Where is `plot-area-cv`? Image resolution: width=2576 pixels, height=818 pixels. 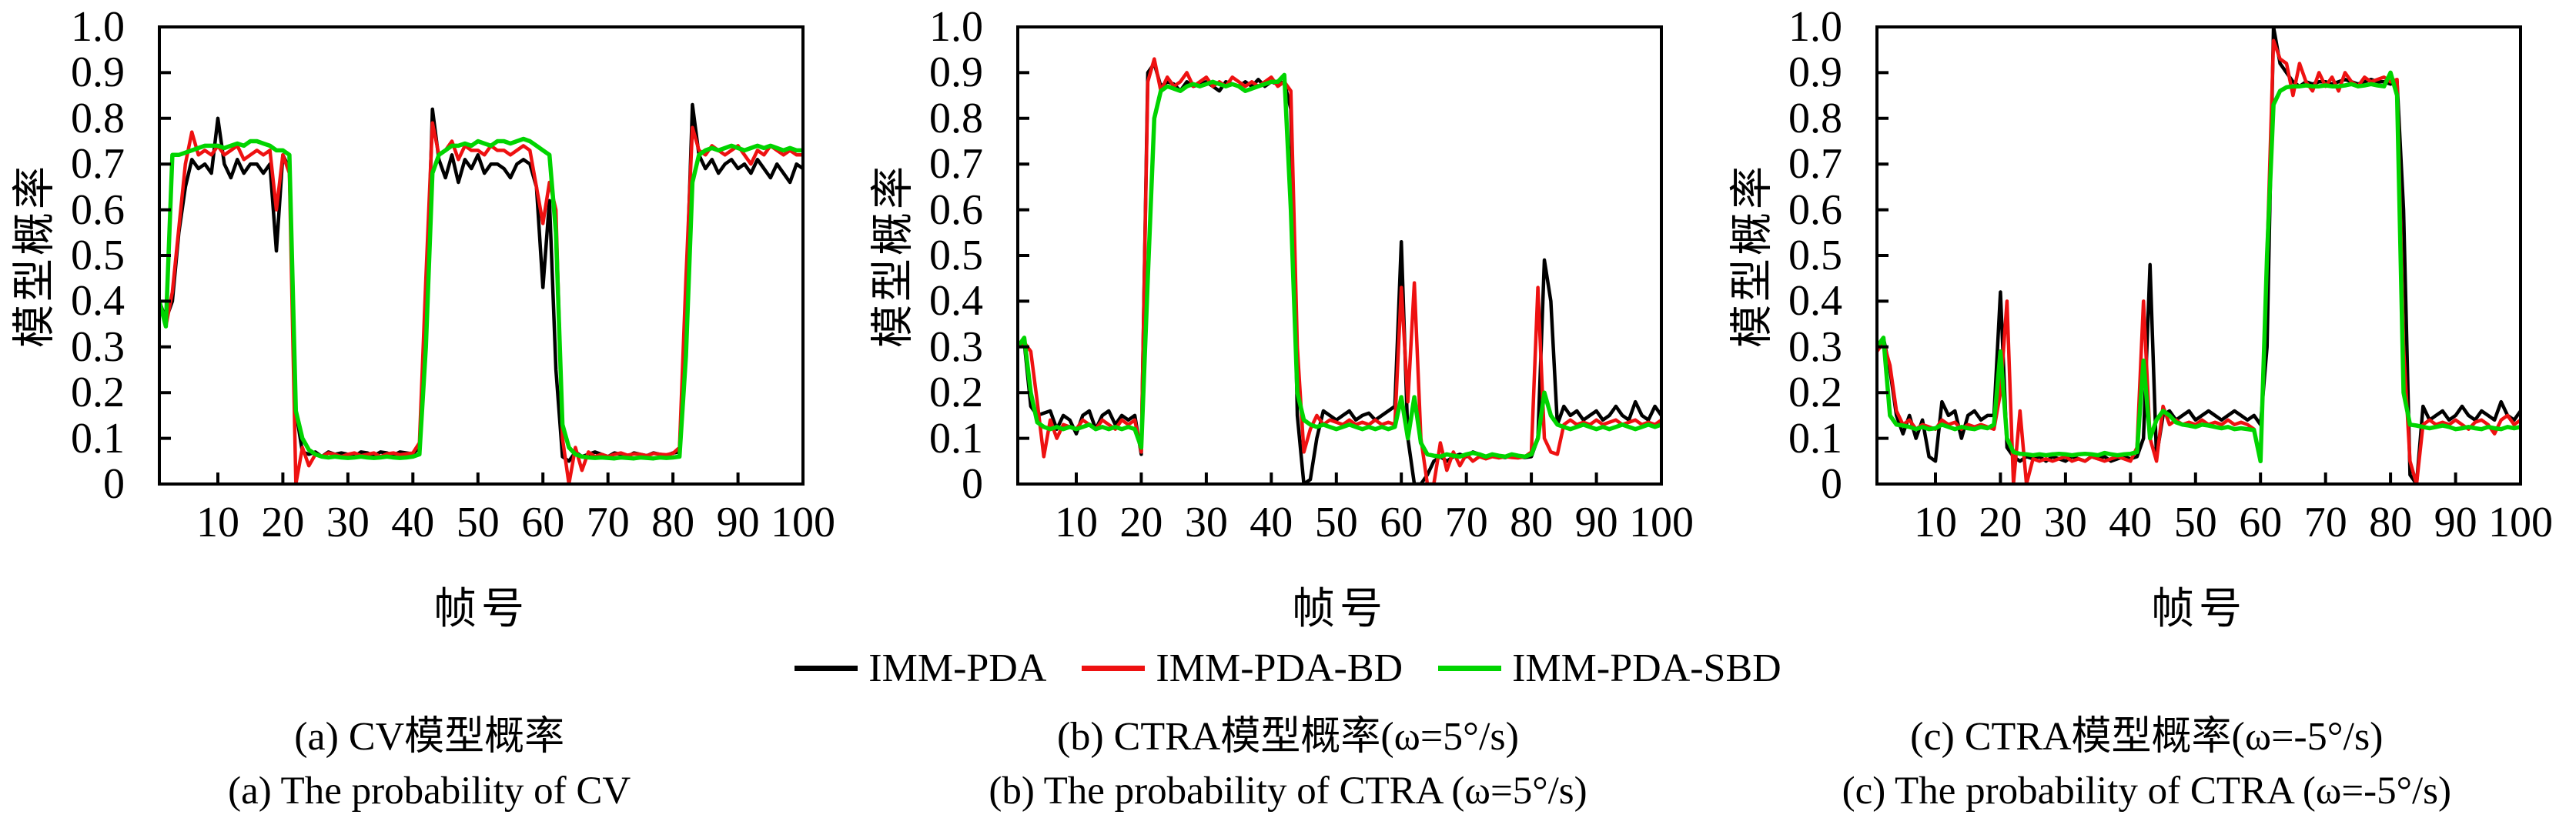 plot-area-cv is located at coordinates (481, 255).